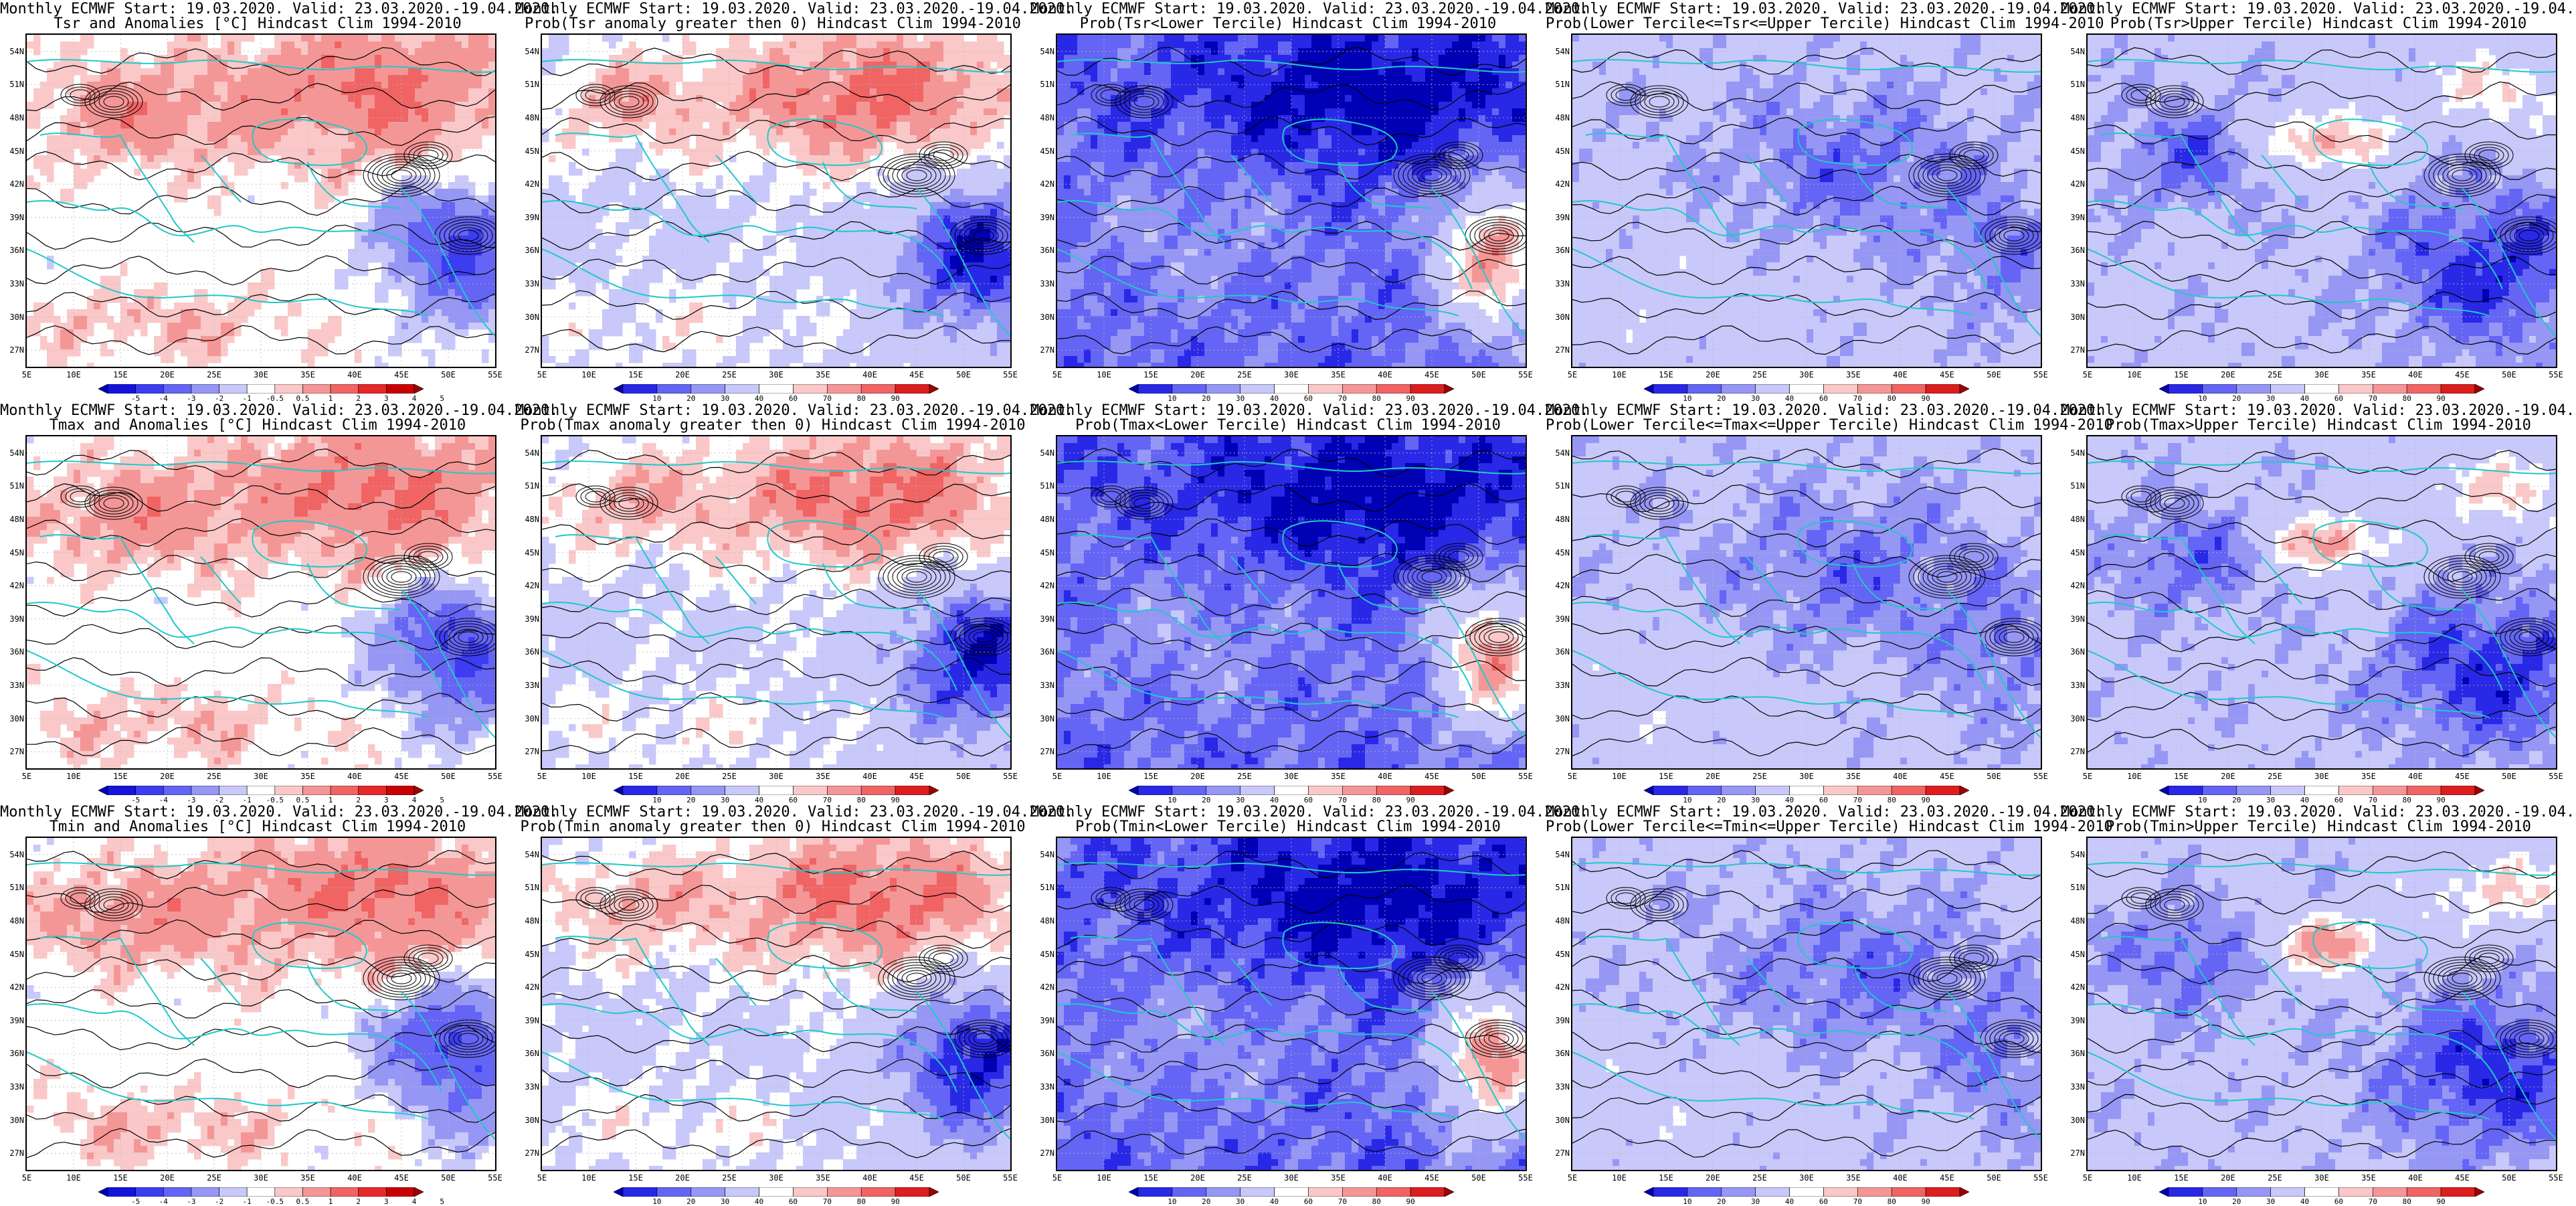 This screenshot has width=2576, height=1206. I want to click on latitude-label: 48N, so click(12, 519).